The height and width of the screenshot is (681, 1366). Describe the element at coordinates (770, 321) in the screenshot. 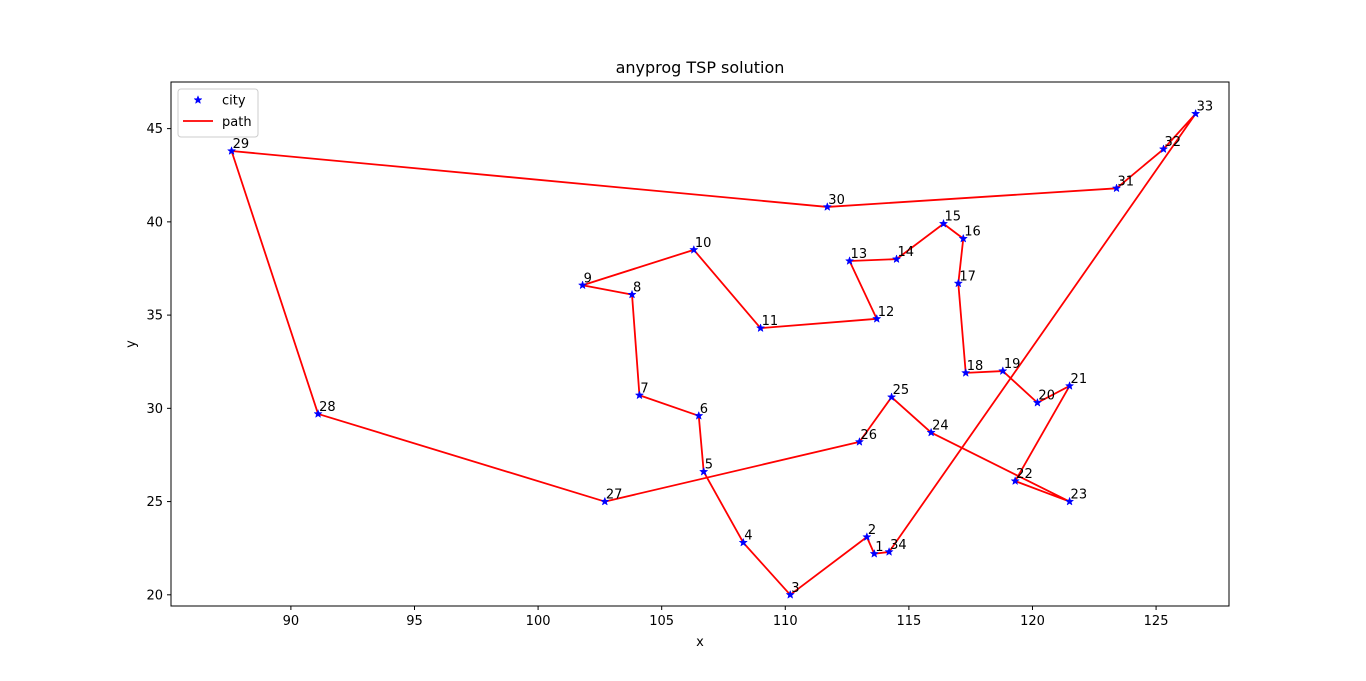

I see `city-label-11: 11` at that location.